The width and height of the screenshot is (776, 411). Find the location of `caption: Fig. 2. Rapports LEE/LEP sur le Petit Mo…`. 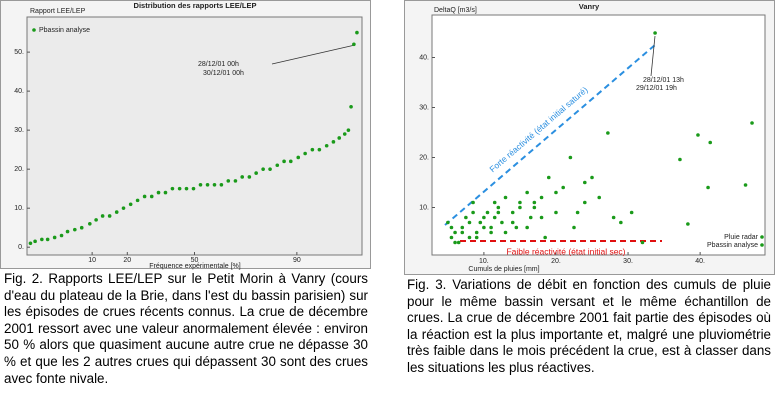

caption: Fig. 2. Rapports LEE/LEP sur le Petit Mo… is located at coordinates (186, 328).